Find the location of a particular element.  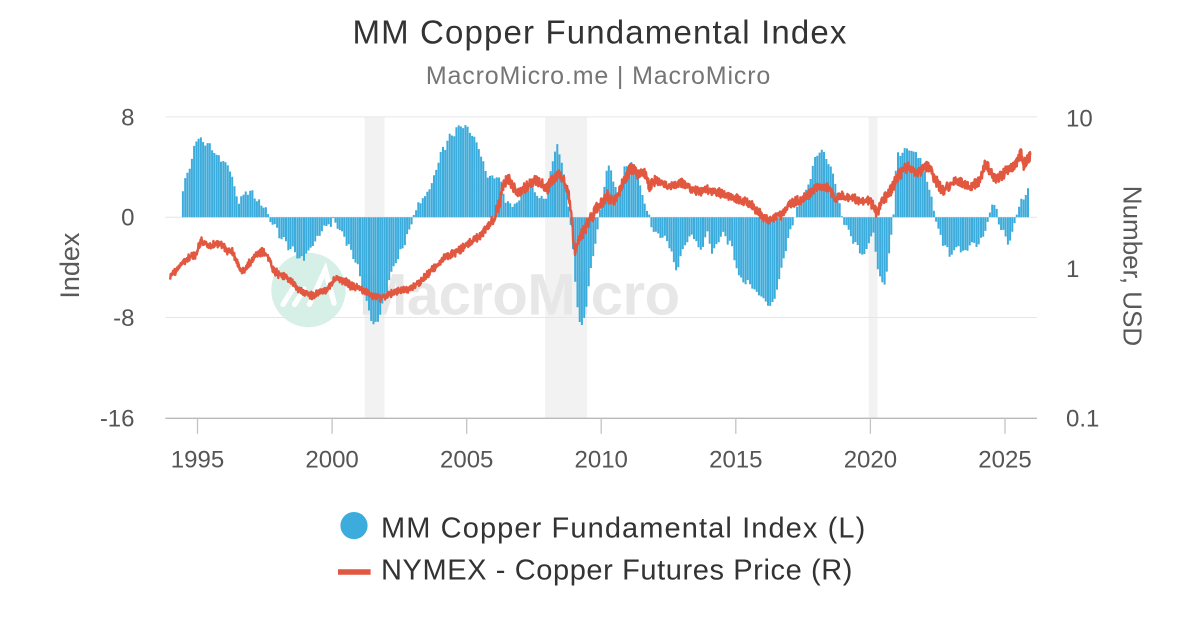

svg-text: 2010 is located at coordinates (601, 460).